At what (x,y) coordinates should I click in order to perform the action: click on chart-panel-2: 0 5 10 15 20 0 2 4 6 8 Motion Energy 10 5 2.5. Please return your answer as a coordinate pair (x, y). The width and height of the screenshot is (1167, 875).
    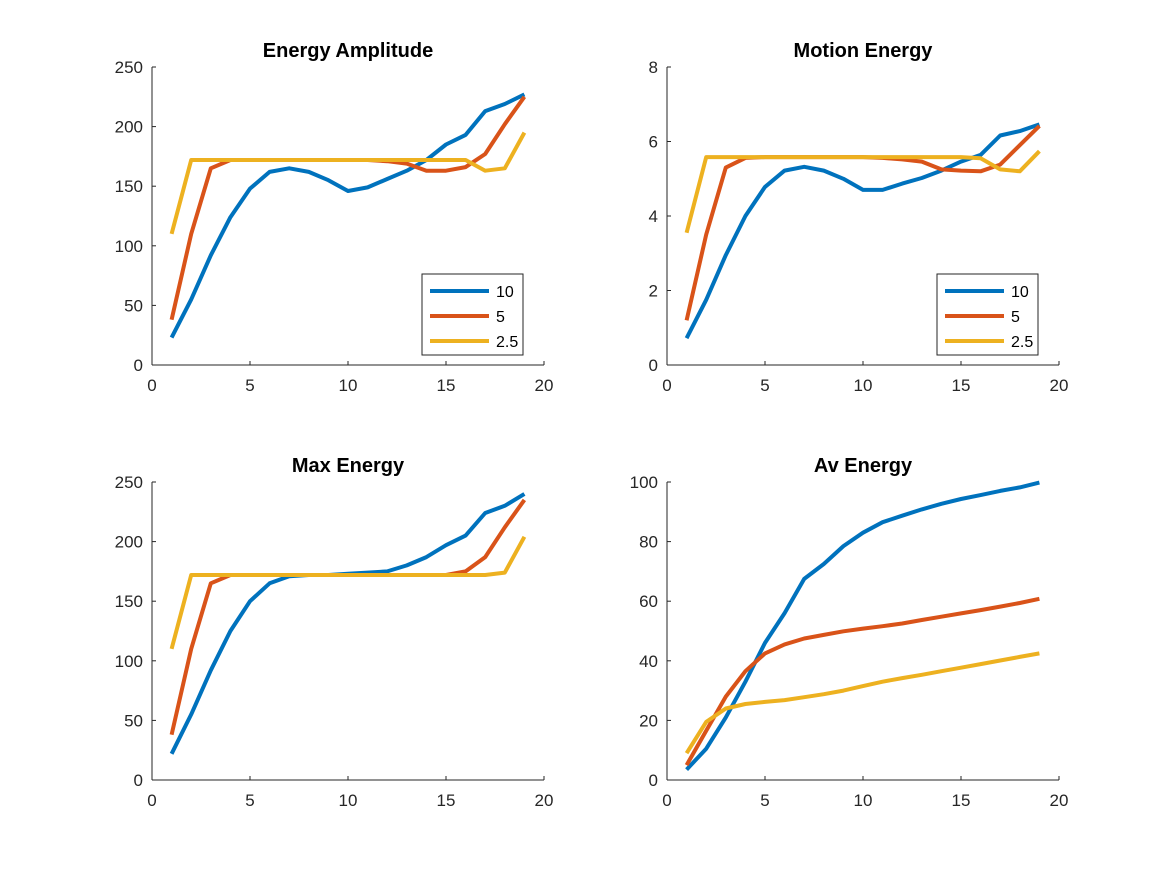
    Looking at the image, I should click on (859, 217).